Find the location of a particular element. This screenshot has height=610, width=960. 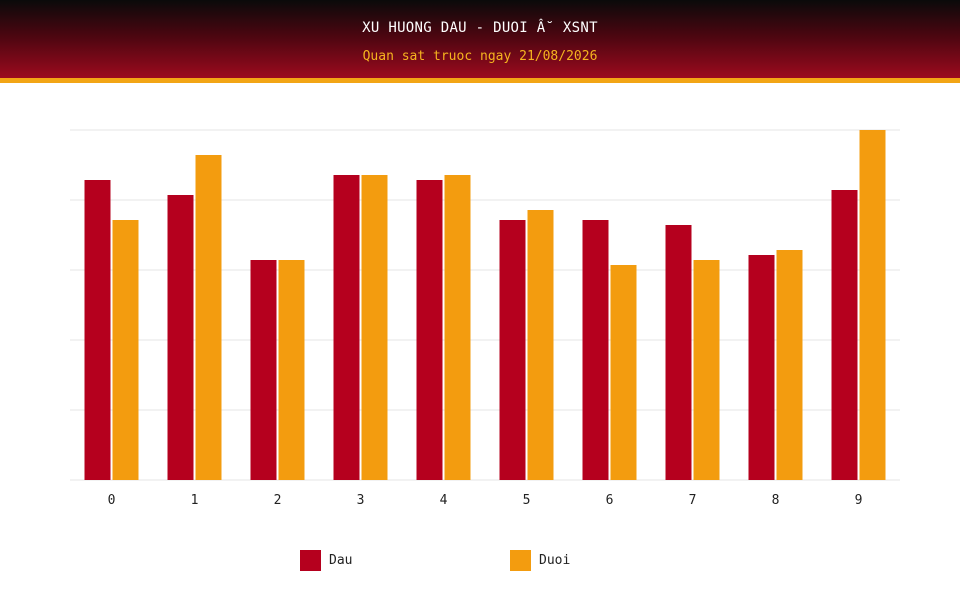

x-tick-label: 5 is located at coordinates (527, 500).